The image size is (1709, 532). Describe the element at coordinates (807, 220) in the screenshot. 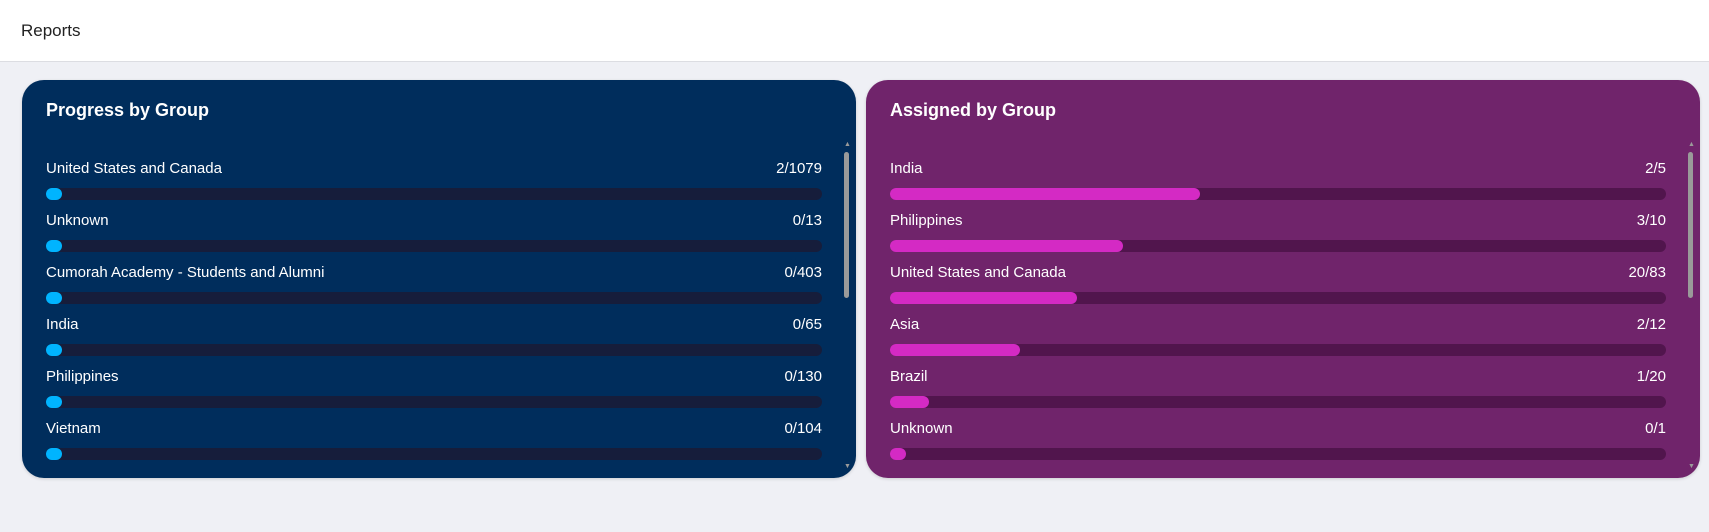

I see `group-count: 0/13` at that location.